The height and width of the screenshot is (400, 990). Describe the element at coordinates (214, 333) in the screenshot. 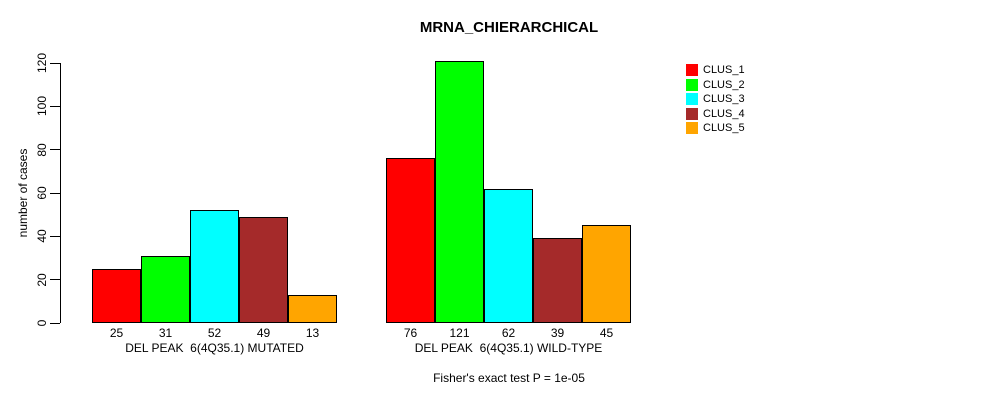

I see `bar-value-label: 52` at that location.